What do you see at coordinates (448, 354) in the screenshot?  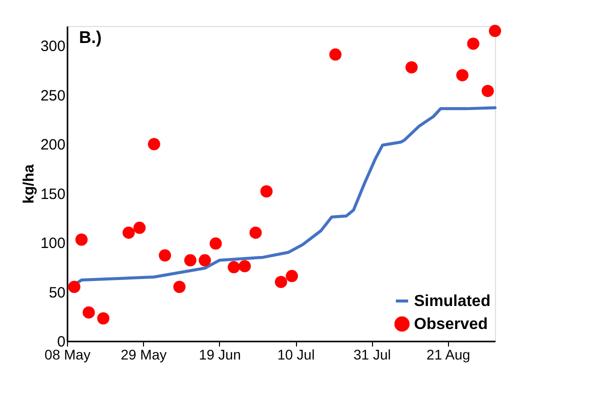 I see `x-tick-label: 21 Aug` at bounding box center [448, 354].